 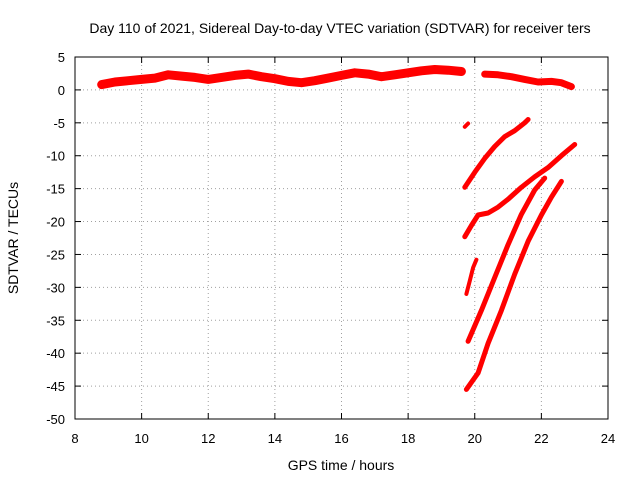 What do you see at coordinates (55, 320) in the screenshot?
I see `y-tick-label: -35` at bounding box center [55, 320].